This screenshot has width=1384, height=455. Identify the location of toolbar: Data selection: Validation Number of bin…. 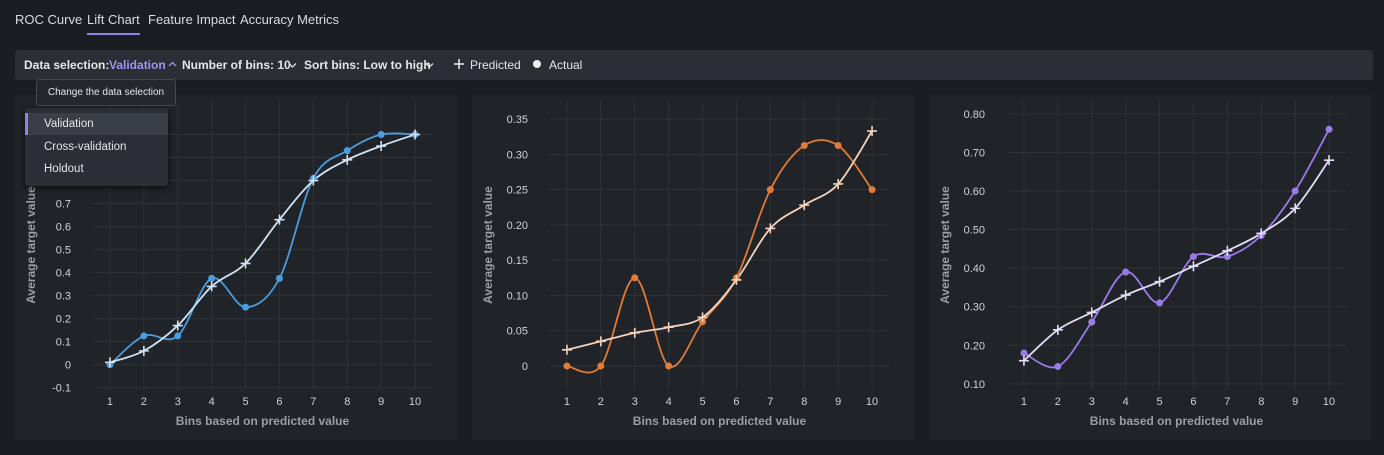
(694, 65).